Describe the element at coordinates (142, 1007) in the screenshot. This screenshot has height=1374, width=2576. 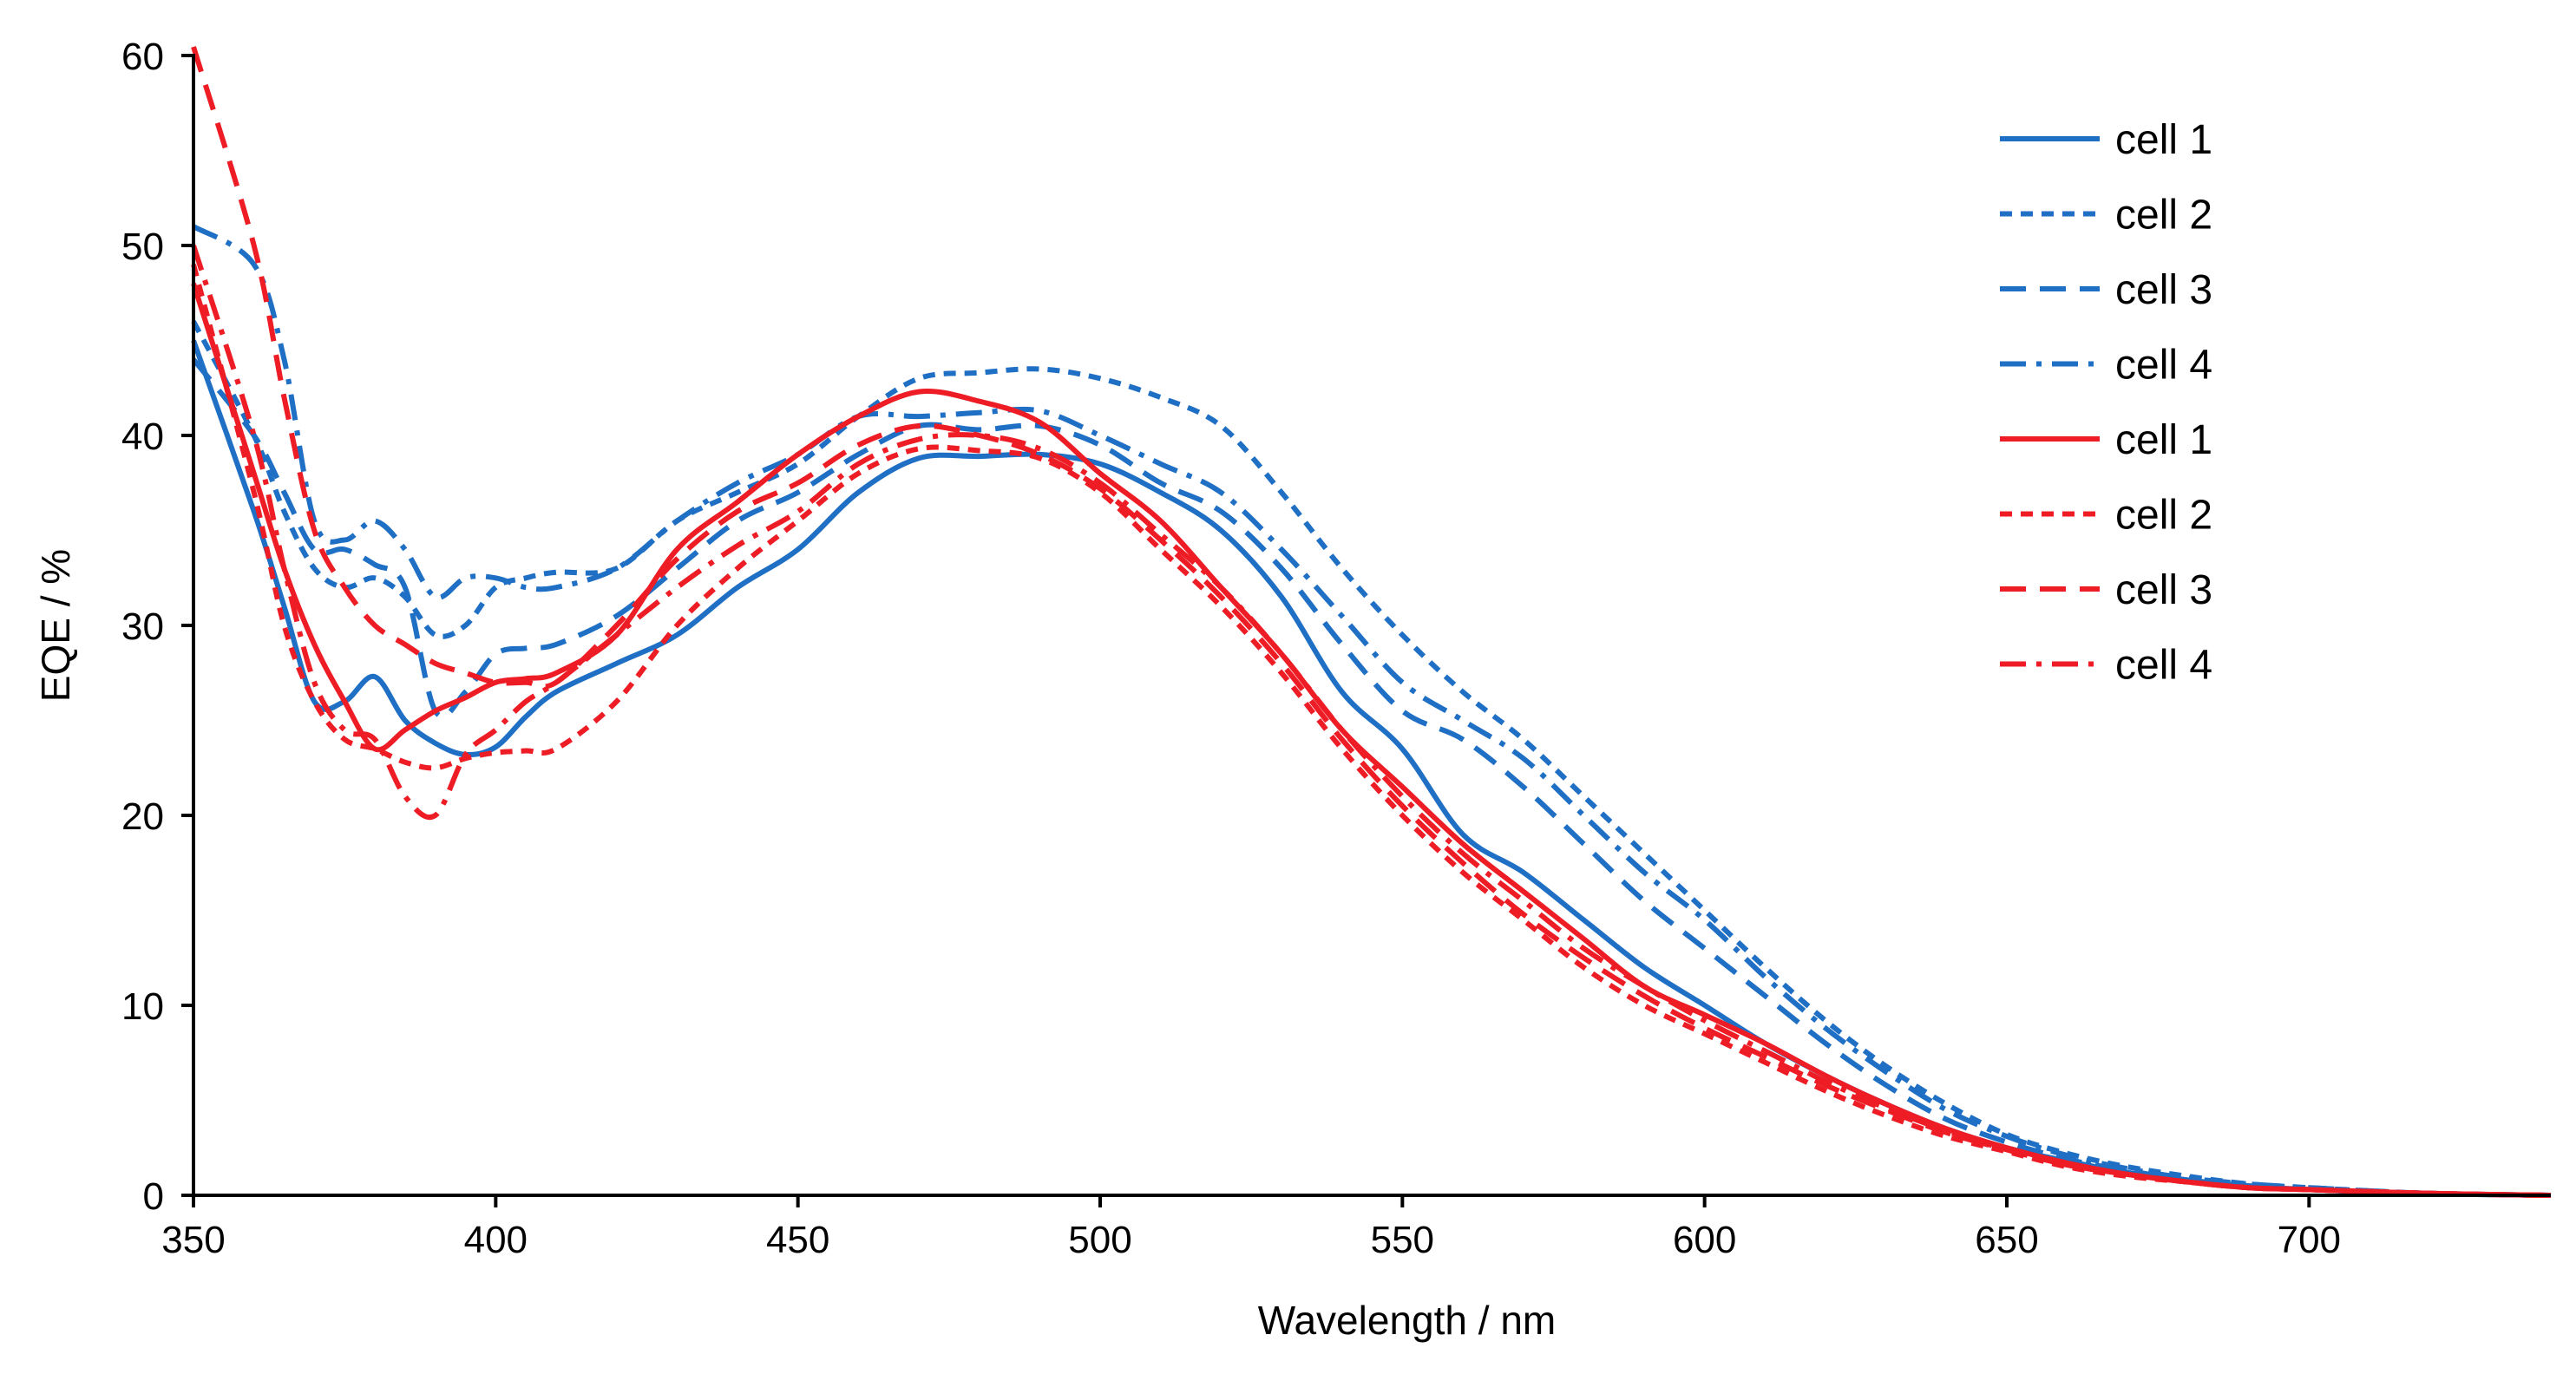
I see `y-tick-label: 10` at that location.